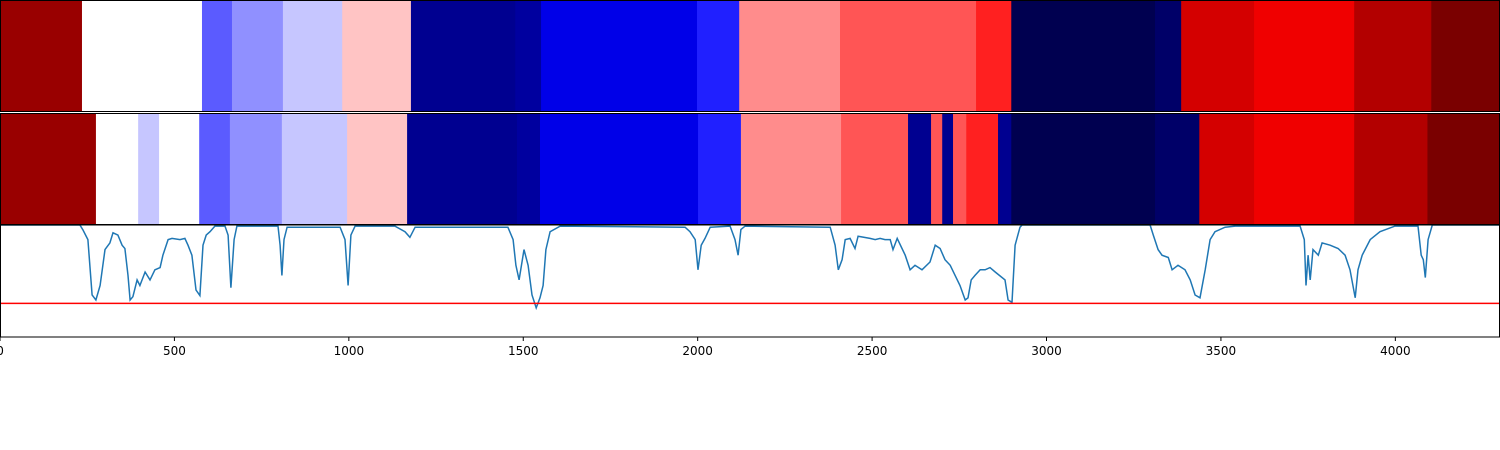 This screenshot has width=1500, height=450. I want to click on x-tick-label: 2000, so click(697, 351).